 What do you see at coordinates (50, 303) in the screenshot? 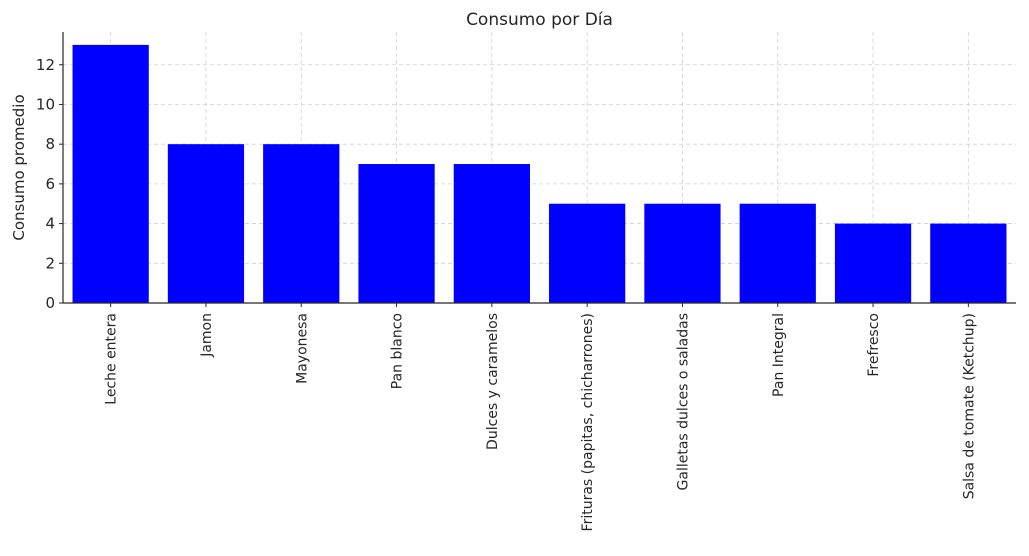
I see `y-tick-label: 0` at bounding box center [50, 303].